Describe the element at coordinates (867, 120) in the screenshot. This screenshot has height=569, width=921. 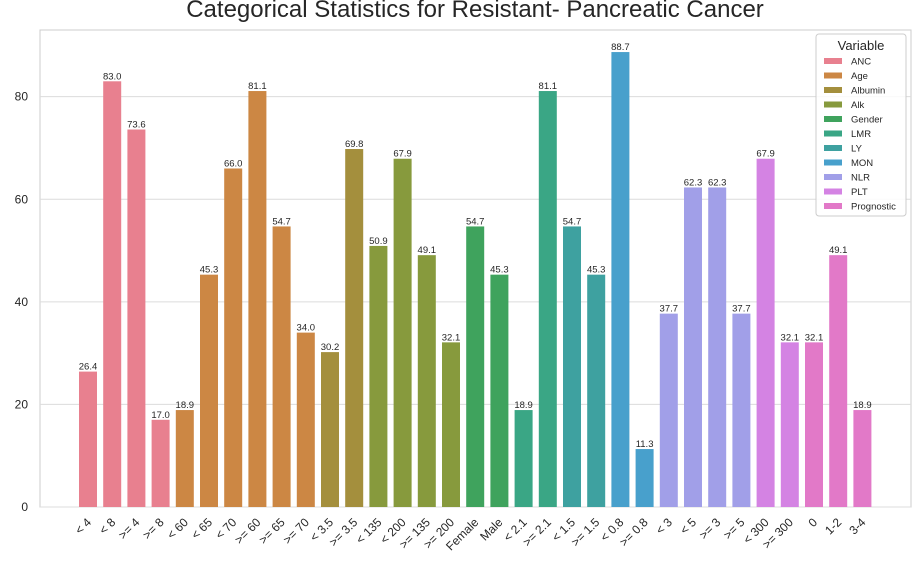
I see `legend-item: Gender` at that location.